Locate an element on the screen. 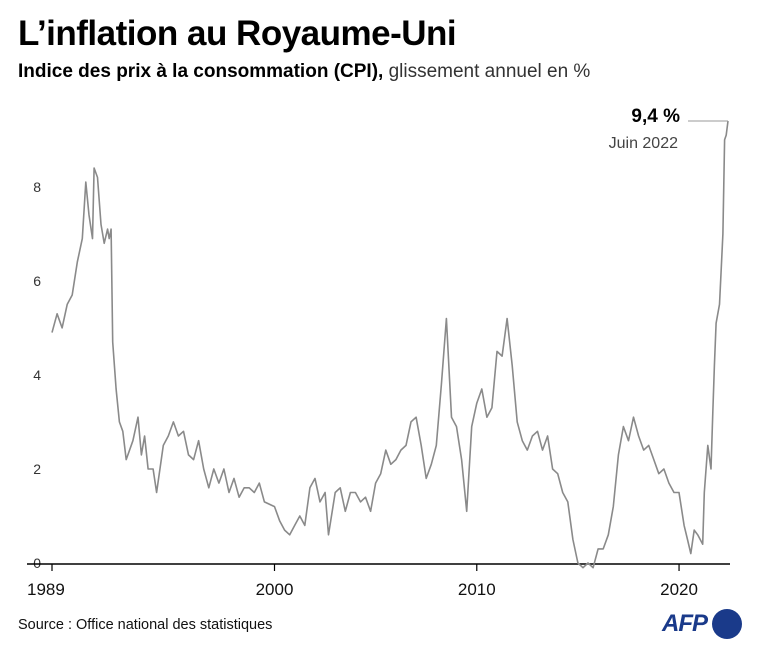 The image size is (760, 647). y-tick-label: 2 is located at coordinates (37, 469).